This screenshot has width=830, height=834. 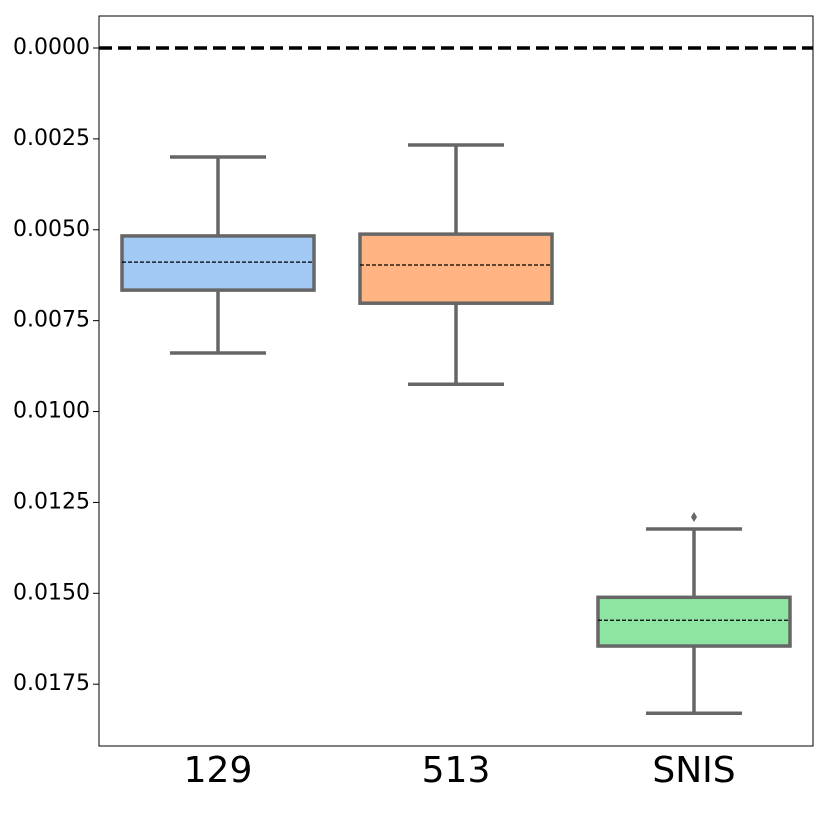 I want to click on y-tick-label: 0.0100, so click(x=51, y=411).